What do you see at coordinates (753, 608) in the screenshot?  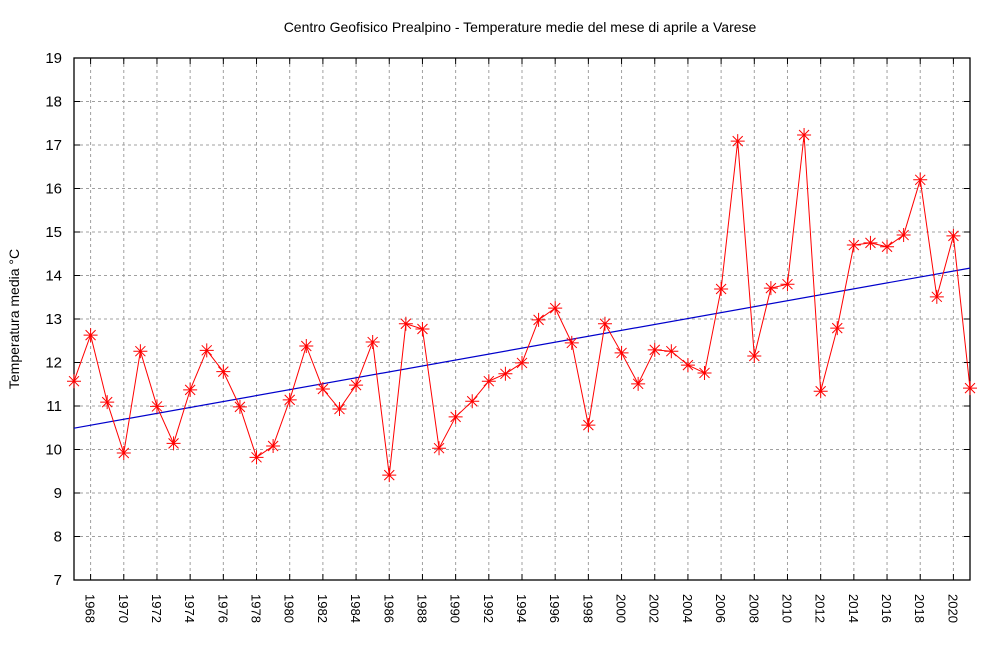 I see `x-tick-label: 2008` at bounding box center [753, 608].